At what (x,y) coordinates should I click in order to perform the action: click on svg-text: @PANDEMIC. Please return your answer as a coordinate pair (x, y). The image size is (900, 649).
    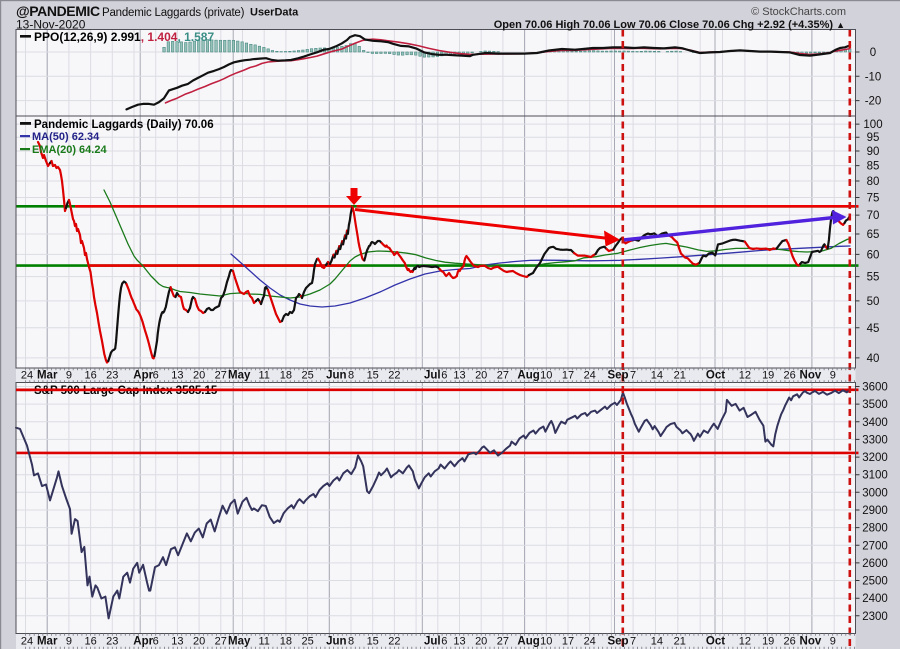
    Looking at the image, I should click on (58, 11).